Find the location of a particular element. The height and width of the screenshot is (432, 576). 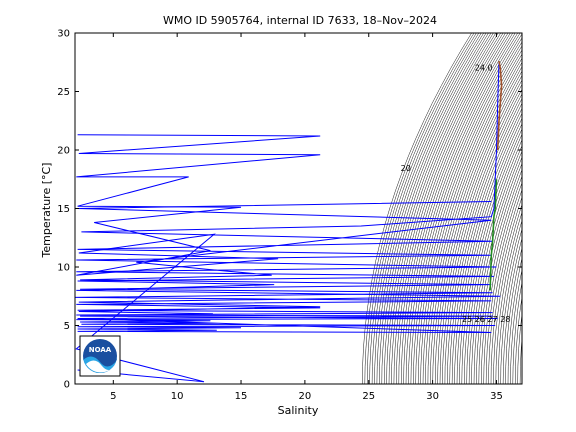

logo-gull is located at coordinates (100, 366).